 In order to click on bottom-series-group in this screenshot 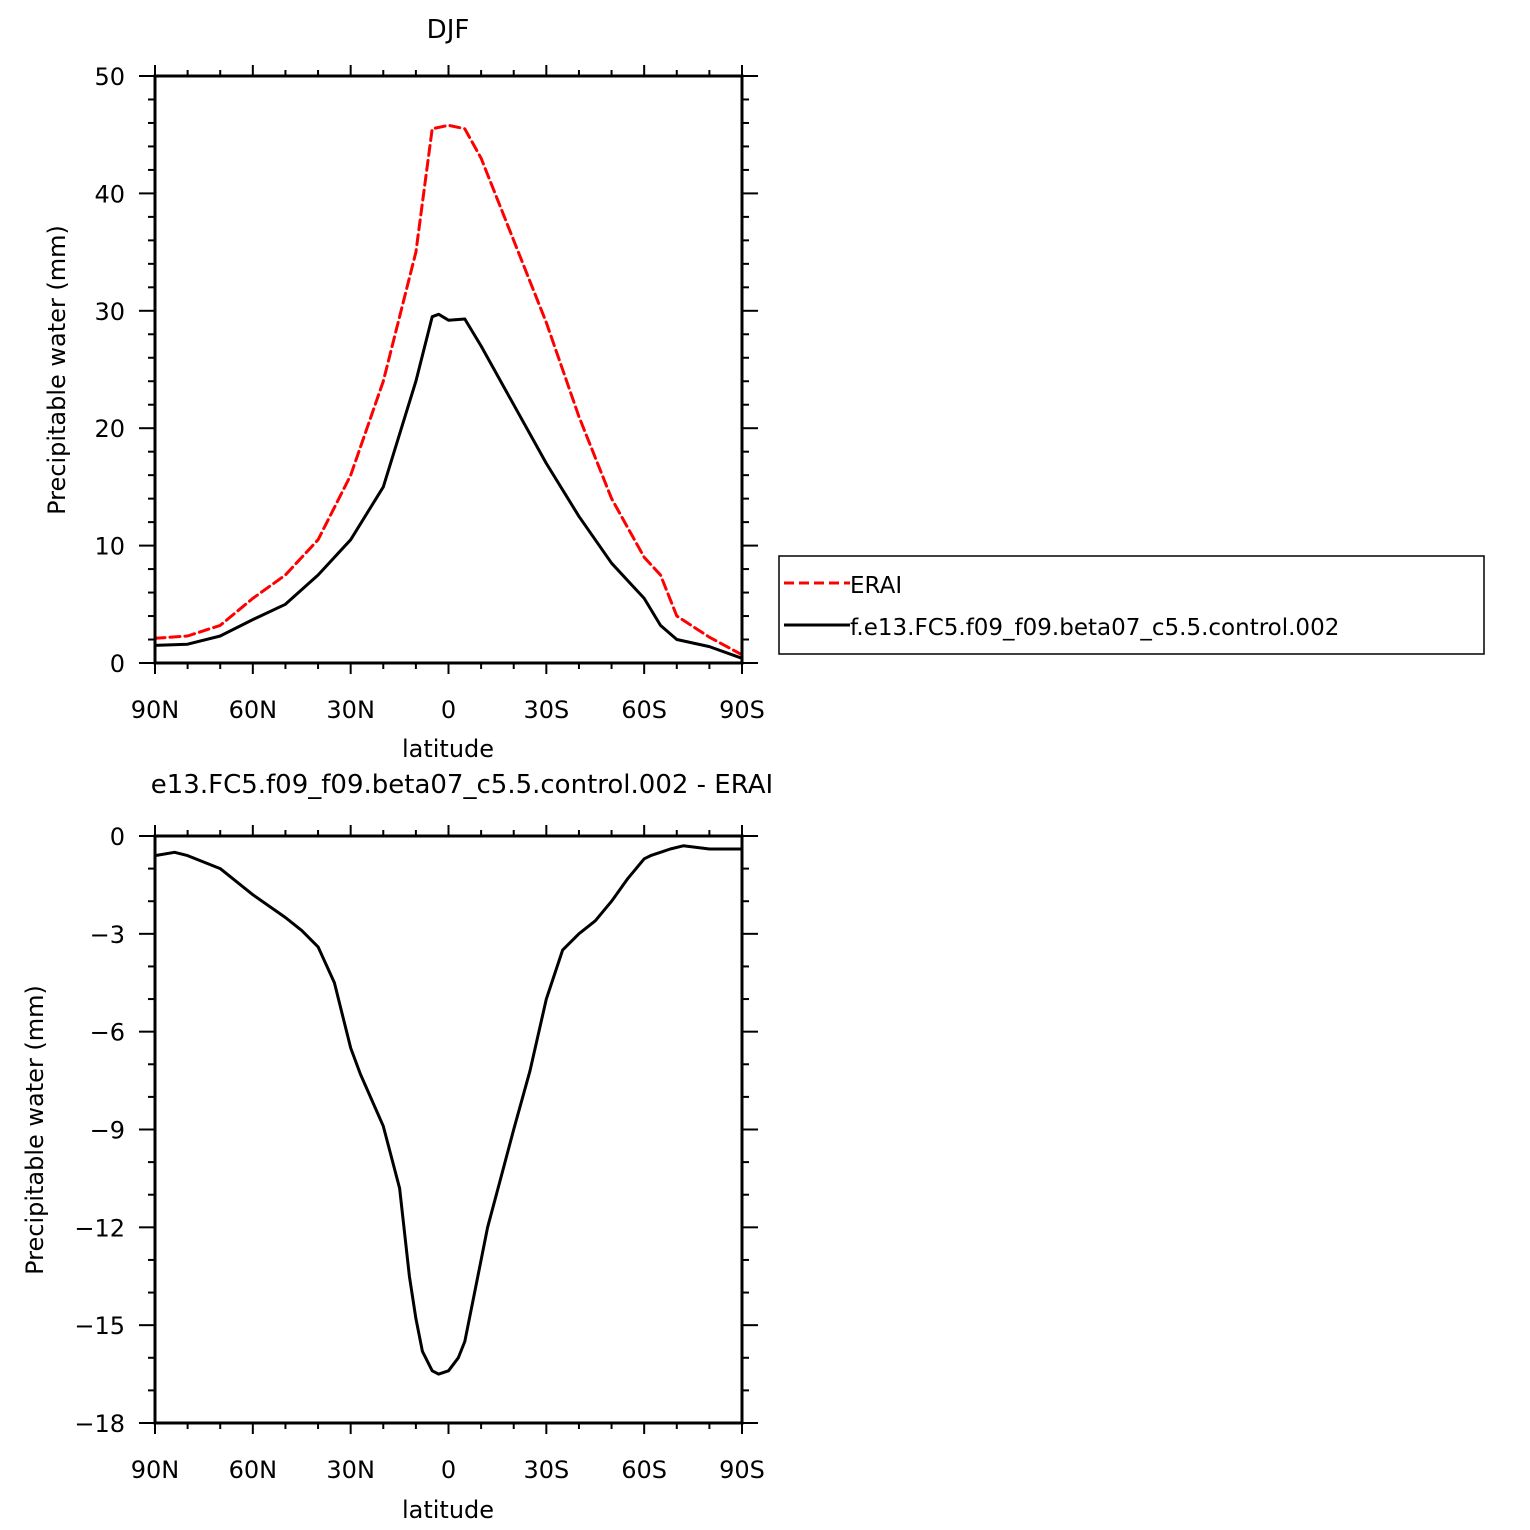, I will do `click(448, 1110)`.